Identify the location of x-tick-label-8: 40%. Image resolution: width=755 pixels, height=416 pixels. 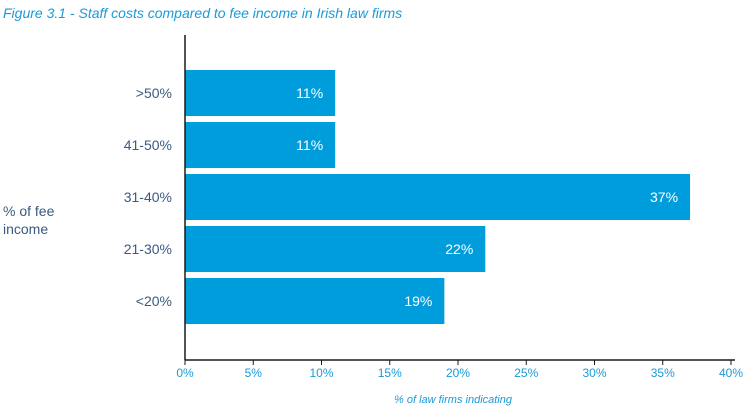
(731, 373).